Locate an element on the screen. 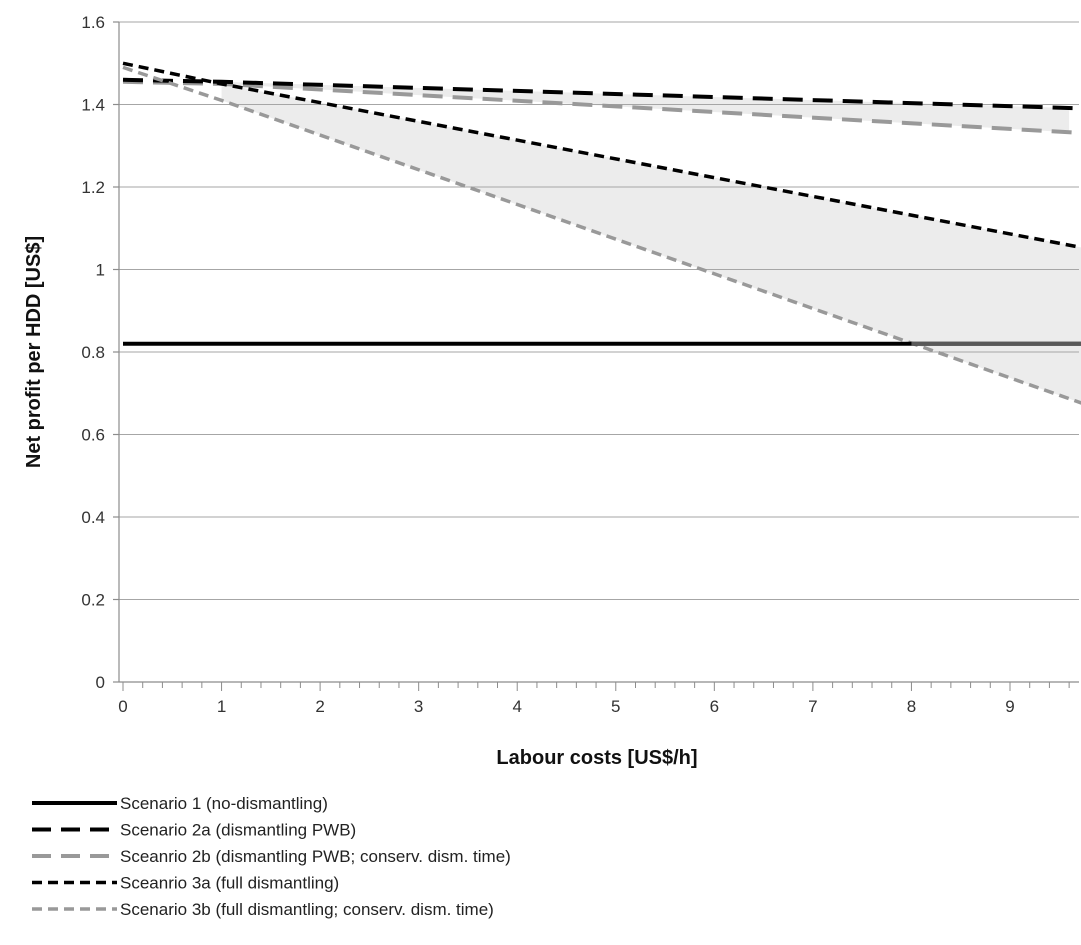 The width and height of the screenshot is (1081, 945). y-tick-label: 1.6 is located at coordinates (93, 22).